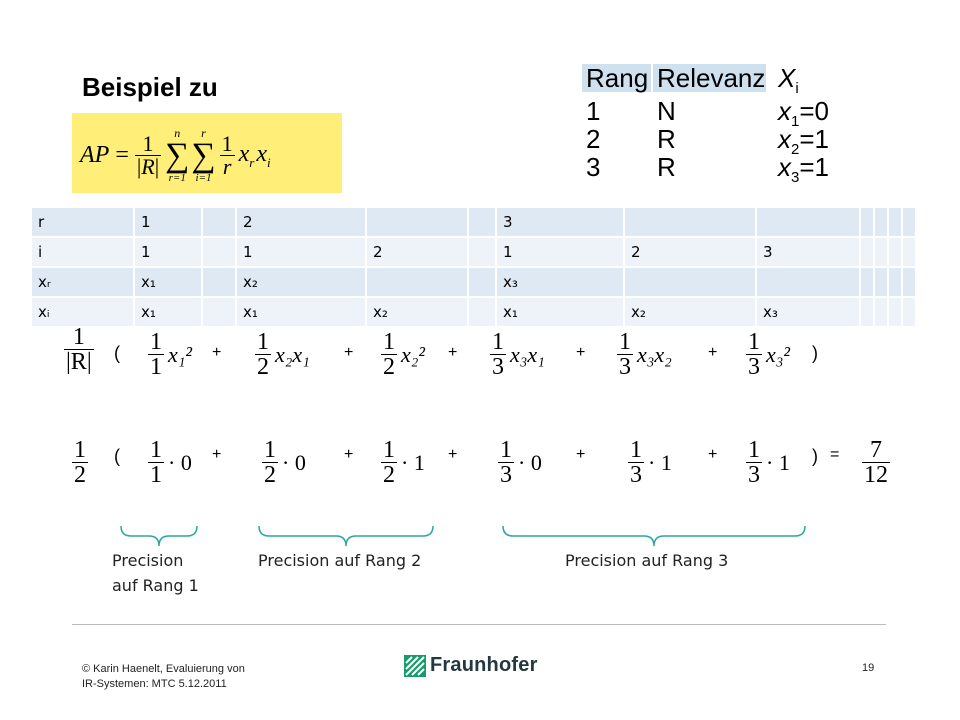 The width and height of the screenshot is (960, 720). What do you see at coordinates (415, 665) in the screenshot?
I see `fraunhofer-logo-icon` at bounding box center [415, 665].